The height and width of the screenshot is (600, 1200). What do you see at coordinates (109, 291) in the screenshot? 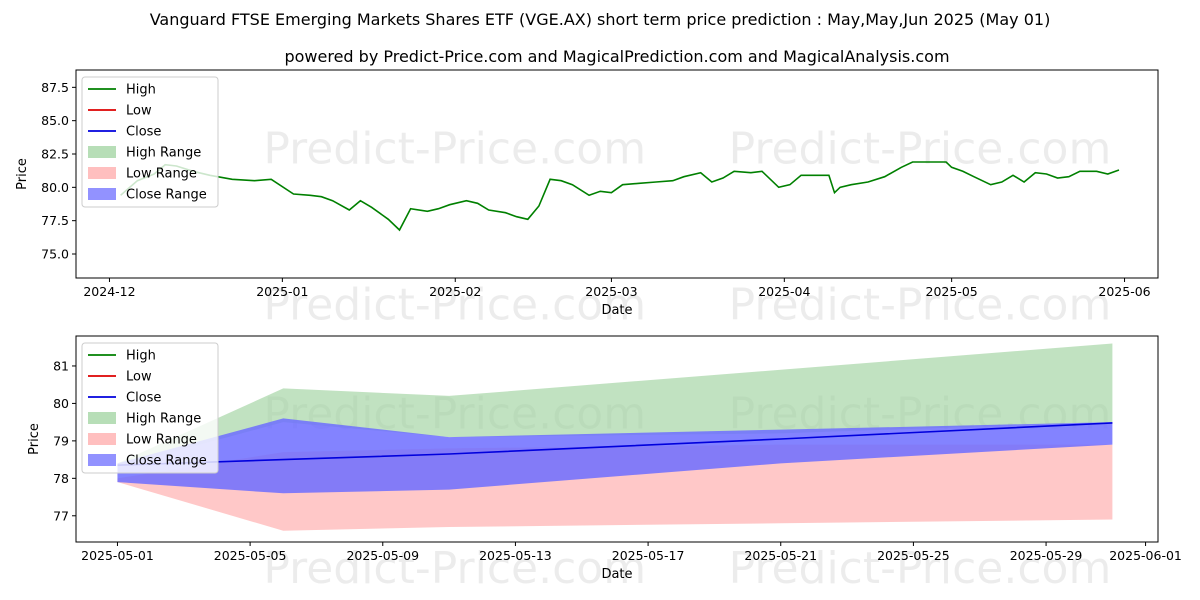
I see `x-tick-label: 2024-12` at bounding box center [109, 291].